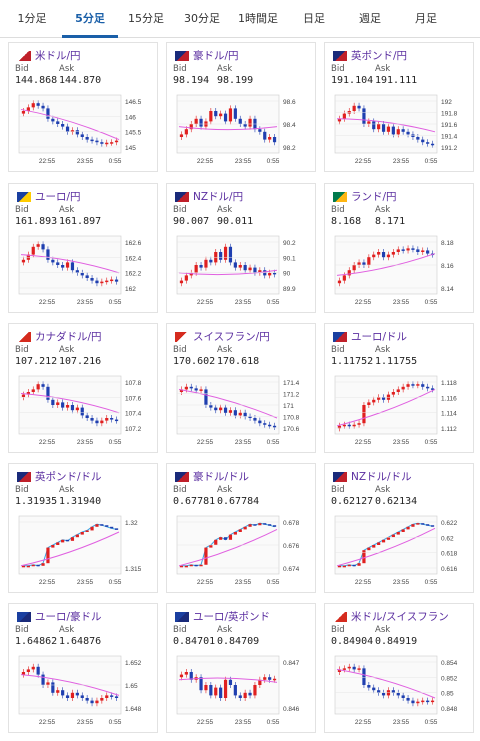 The width and height of the screenshot is (480, 741). What do you see at coordinates (58, 197) in the screenshot?
I see `pair-name: ユーロ/円` at bounding box center [58, 197].